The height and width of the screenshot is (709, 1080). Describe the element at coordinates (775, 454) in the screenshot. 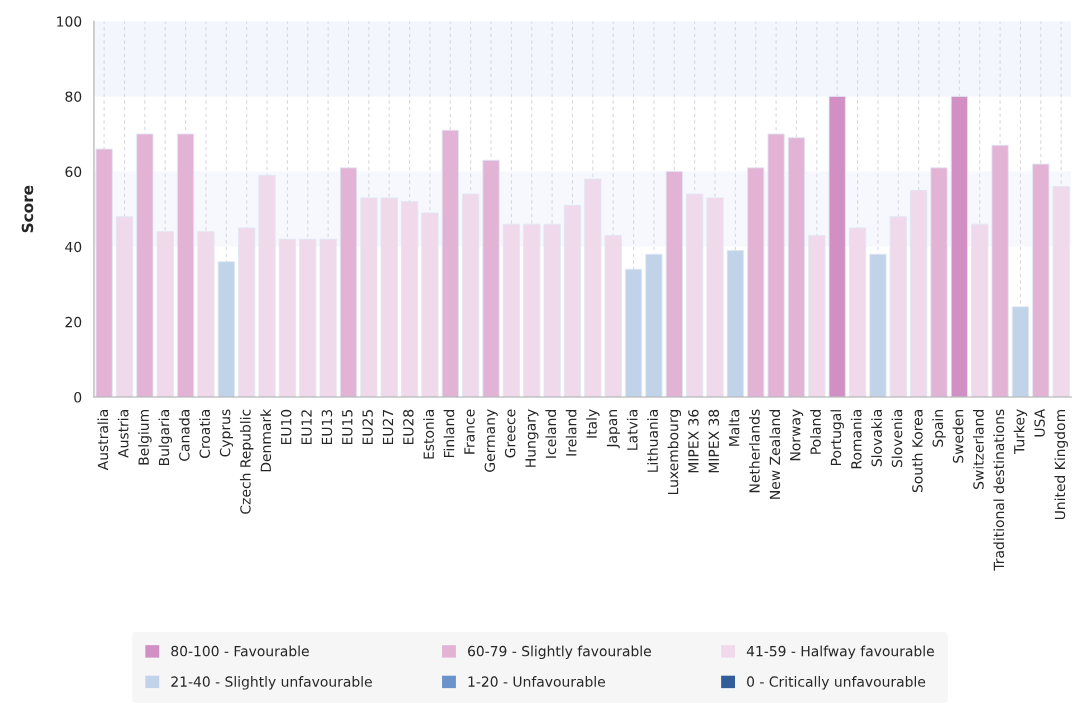

I see `x-tick-label: New Zealand` at that location.